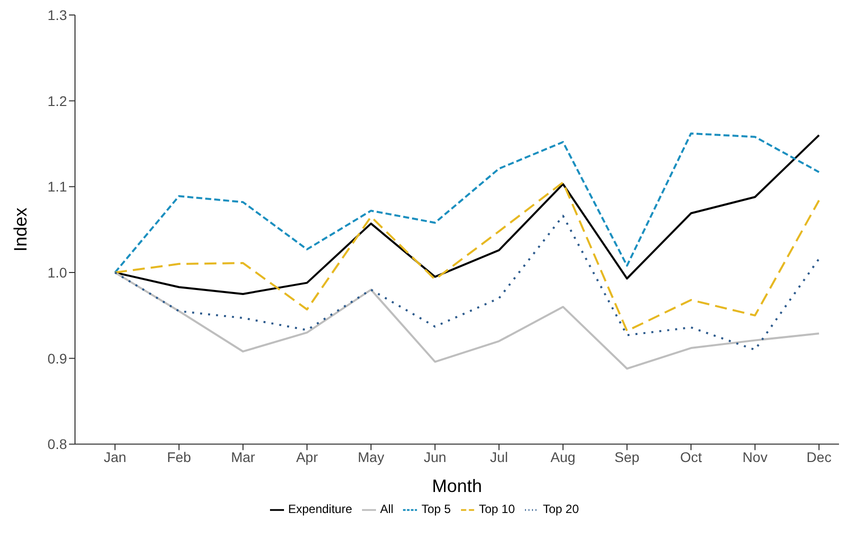 This screenshot has width=847, height=535. Describe the element at coordinates (627, 457) in the screenshot. I see `x-tick-label: Sep` at that location.